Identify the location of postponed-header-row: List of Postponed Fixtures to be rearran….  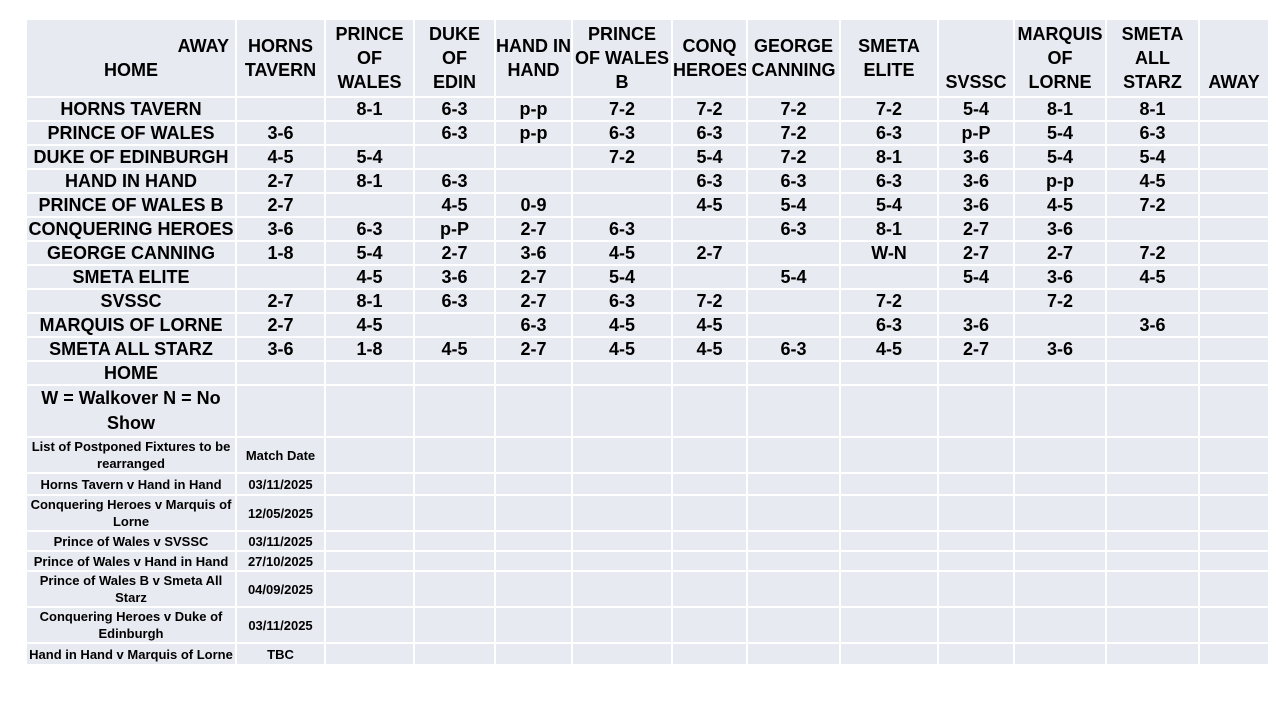
(647, 455).